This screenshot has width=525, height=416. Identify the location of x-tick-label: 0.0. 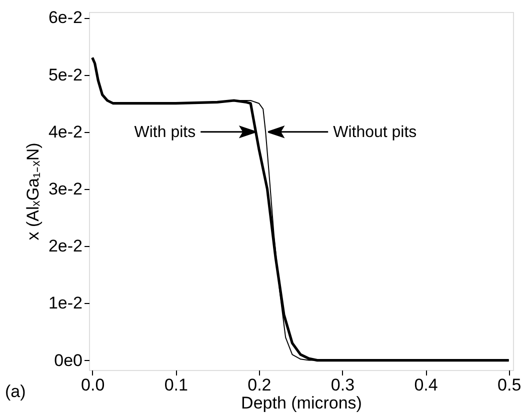
(93, 385).